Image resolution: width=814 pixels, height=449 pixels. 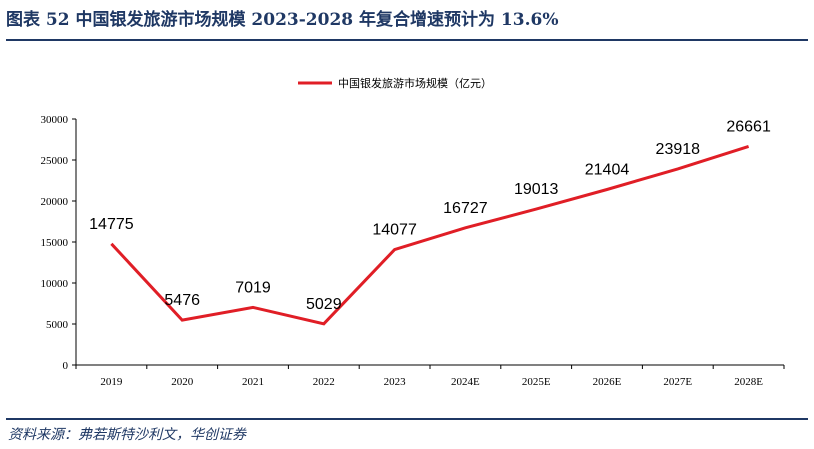 I want to click on y-tick-label: 0, so click(x=66, y=366).